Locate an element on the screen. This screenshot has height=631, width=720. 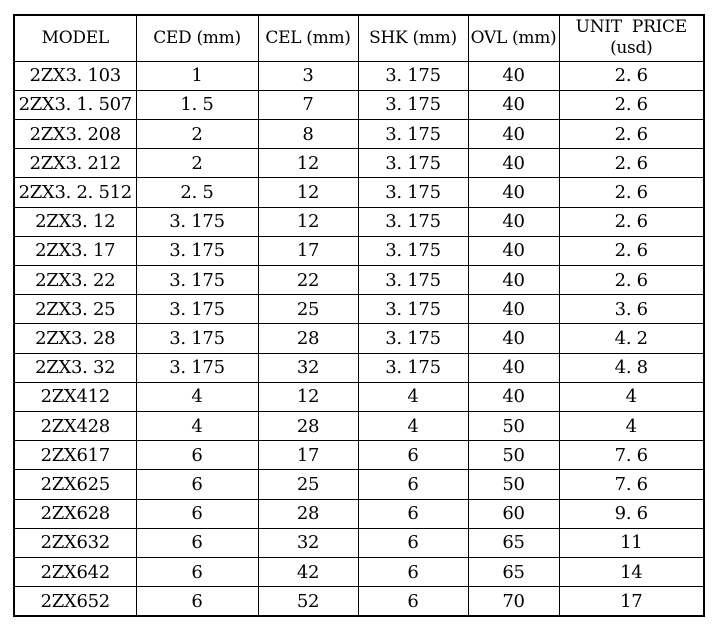
table-cell: 2ZX3. 28 is located at coordinates (75, 338).